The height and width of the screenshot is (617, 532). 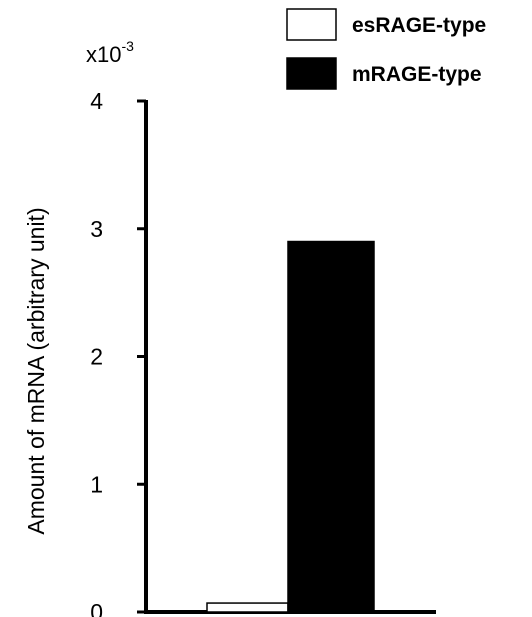 What do you see at coordinates (127, 46) in the screenshot?
I see `multiplier-exponent: -3` at bounding box center [127, 46].